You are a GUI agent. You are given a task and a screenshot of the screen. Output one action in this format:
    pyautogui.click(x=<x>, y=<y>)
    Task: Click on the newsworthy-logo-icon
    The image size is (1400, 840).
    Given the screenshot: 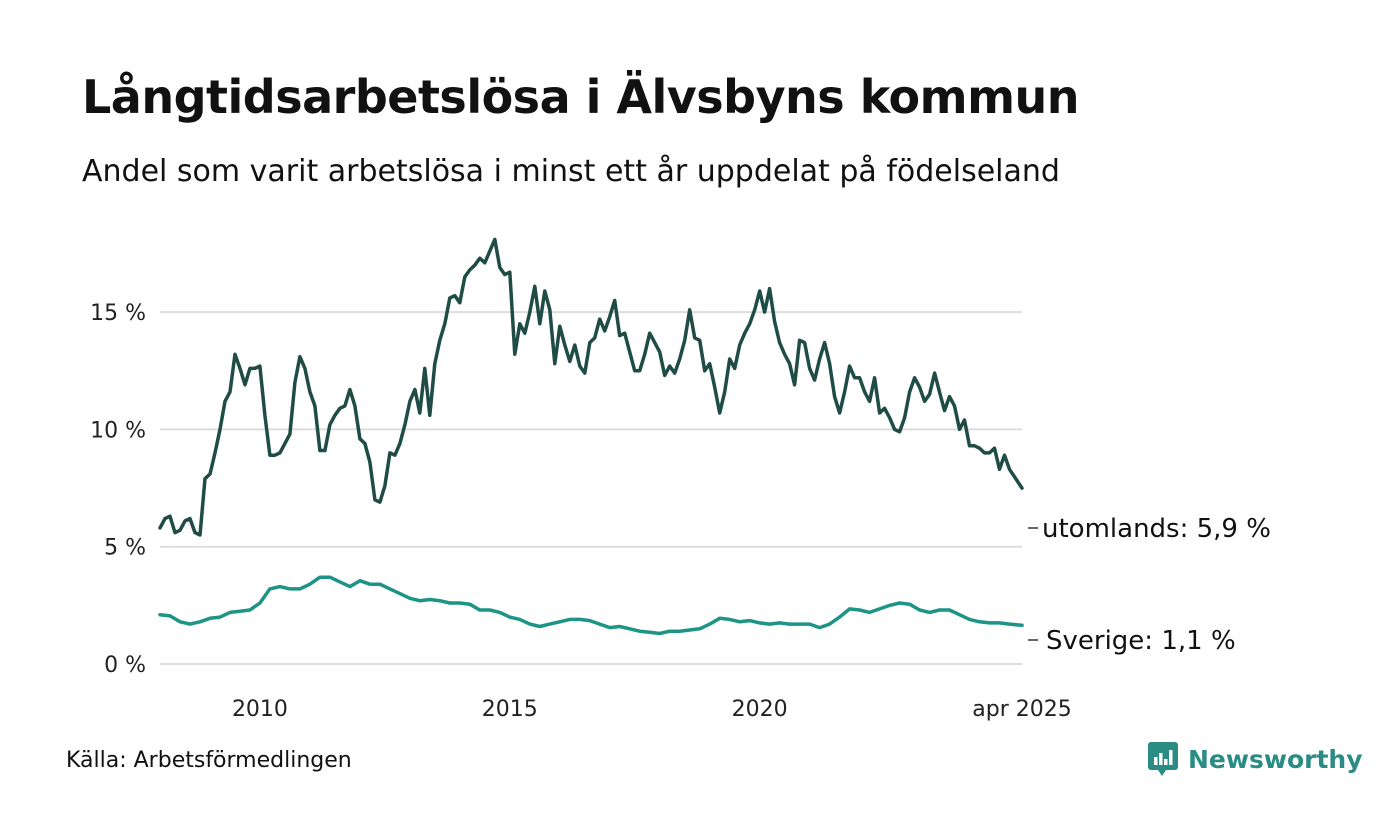 What is the action you would take?
    pyautogui.click(x=1163, y=759)
    